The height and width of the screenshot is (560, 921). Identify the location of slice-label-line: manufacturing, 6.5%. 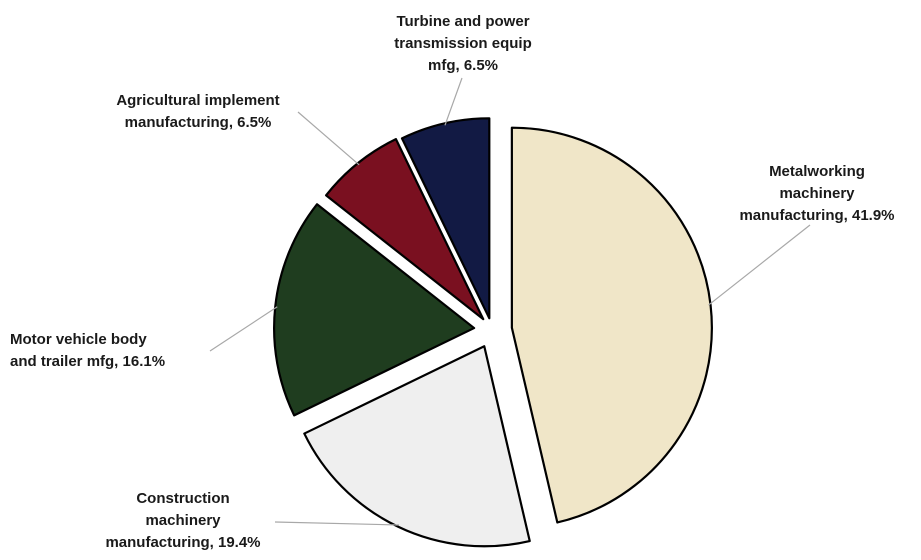
(198, 122).